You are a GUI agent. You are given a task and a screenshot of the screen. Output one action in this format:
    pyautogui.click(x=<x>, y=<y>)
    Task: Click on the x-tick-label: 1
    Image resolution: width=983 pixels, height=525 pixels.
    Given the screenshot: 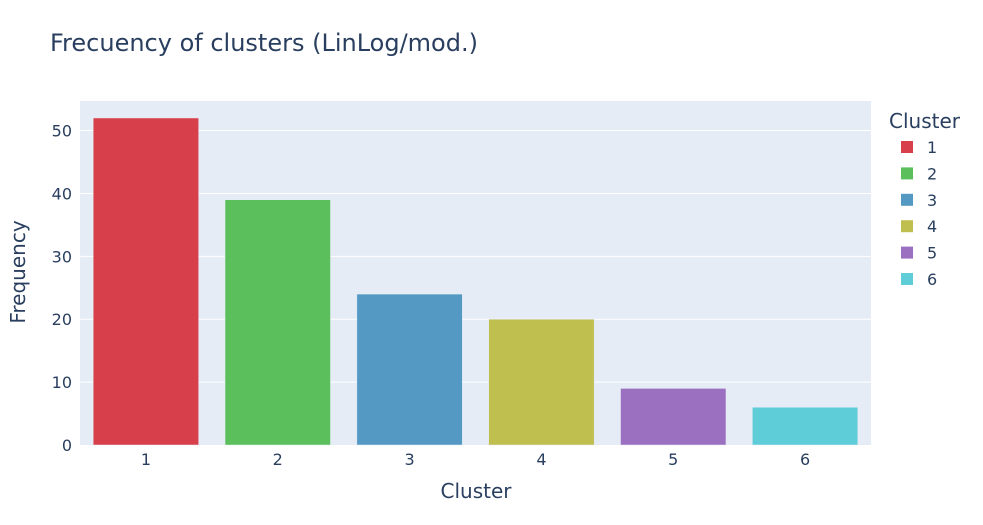 What is the action you would take?
    pyautogui.click(x=146, y=459)
    